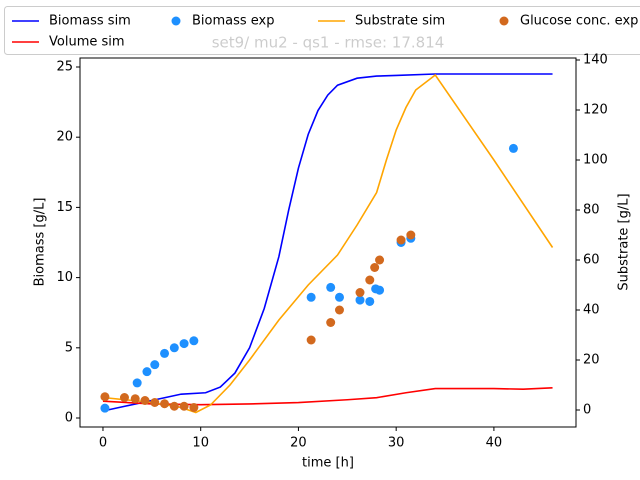 This screenshot has height=480, width=640. What do you see at coordinates (494, 443) in the screenshot?
I see `x-tick-label: 40` at bounding box center [494, 443].